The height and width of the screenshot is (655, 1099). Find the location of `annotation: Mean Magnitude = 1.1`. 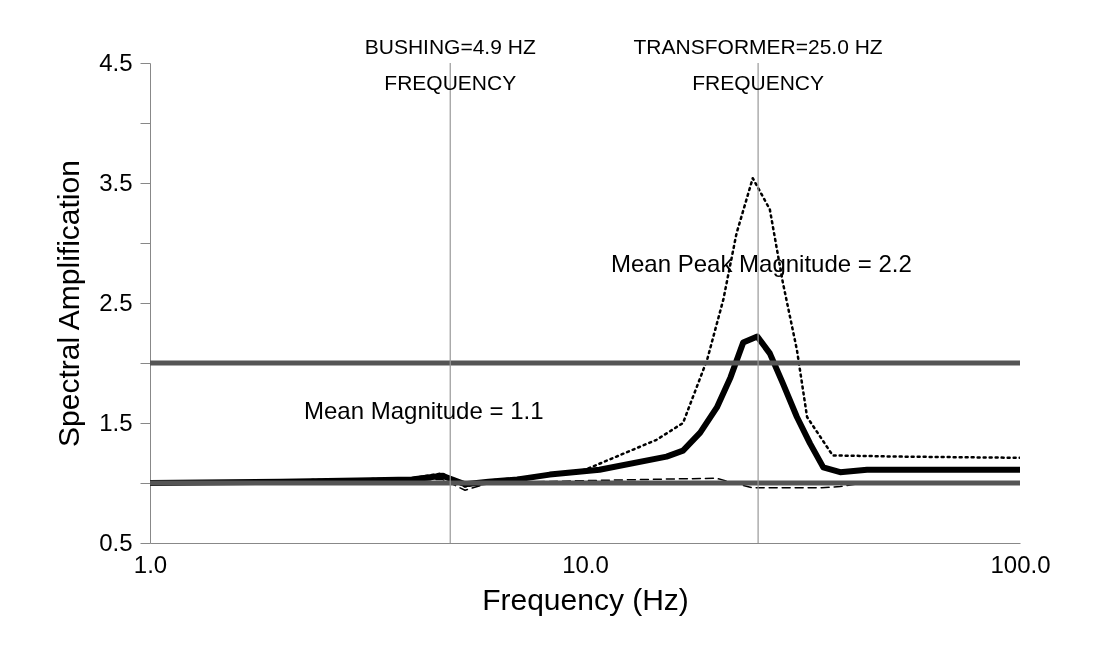

annotation: Mean Magnitude = 1.1 is located at coordinates (424, 410).